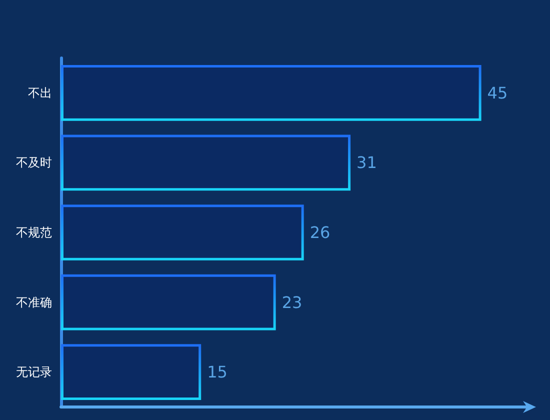 The width and height of the screenshot is (550, 420). Describe the element at coordinates (217, 372) in the screenshot. I see `data-label: 15` at that location.